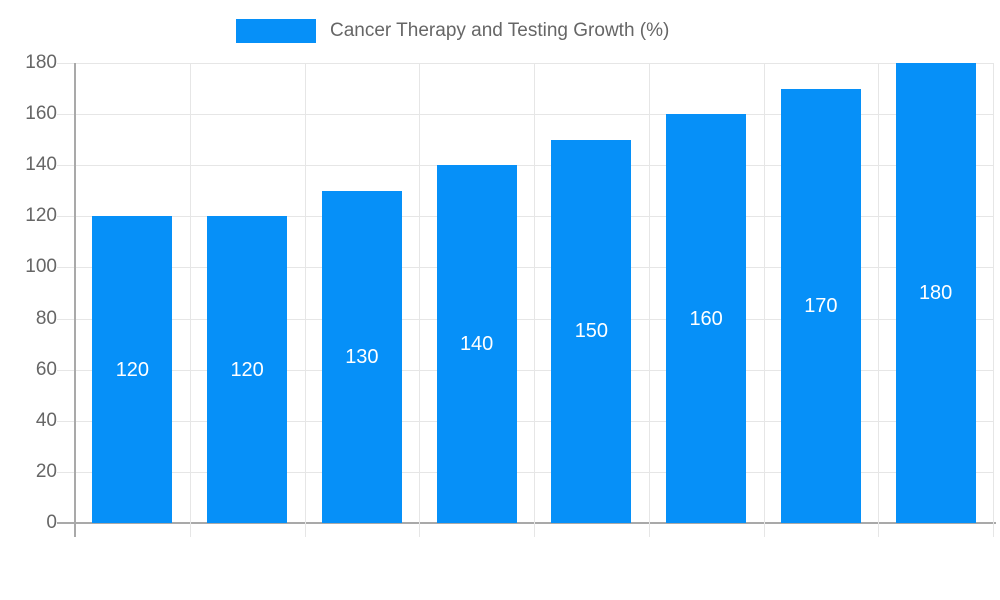 The height and width of the screenshot is (600, 1000). I want to click on bar-value-label: 140, so click(476, 344).